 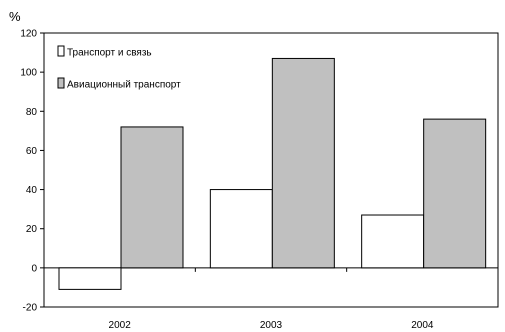 I want to click on y-tick-label: 100, so click(x=28, y=73).